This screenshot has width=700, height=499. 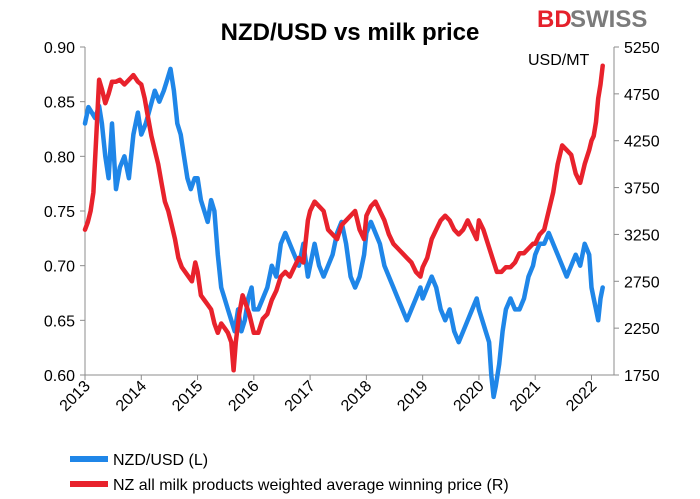 What do you see at coordinates (642, 189) in the screenshot?
I see `right-axis-tick-label: 3750` at bounding box center [642, 189].